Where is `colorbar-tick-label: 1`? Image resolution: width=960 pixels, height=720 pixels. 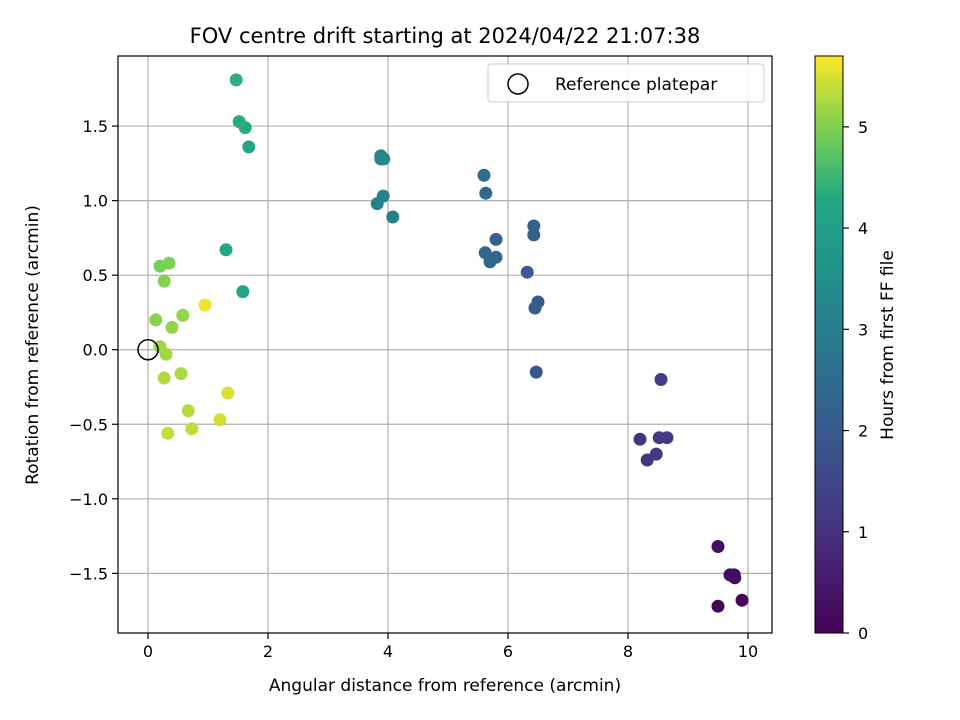
colorbar-tick-label: 1 is located at coordinates (863, 532).